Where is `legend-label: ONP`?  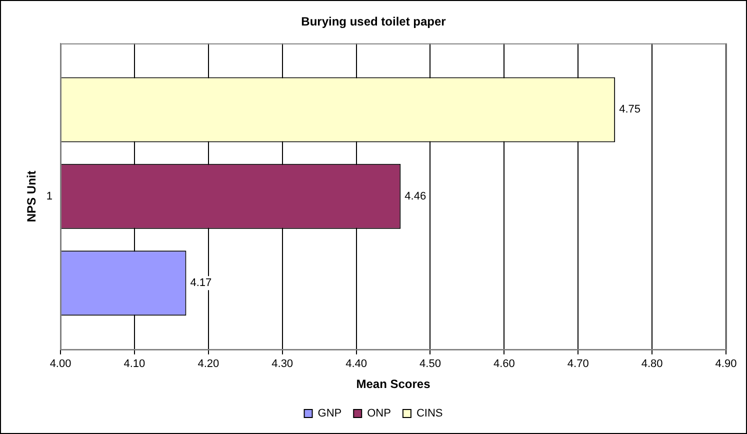
legend-label: ONP is located at coordinates (379, 414).